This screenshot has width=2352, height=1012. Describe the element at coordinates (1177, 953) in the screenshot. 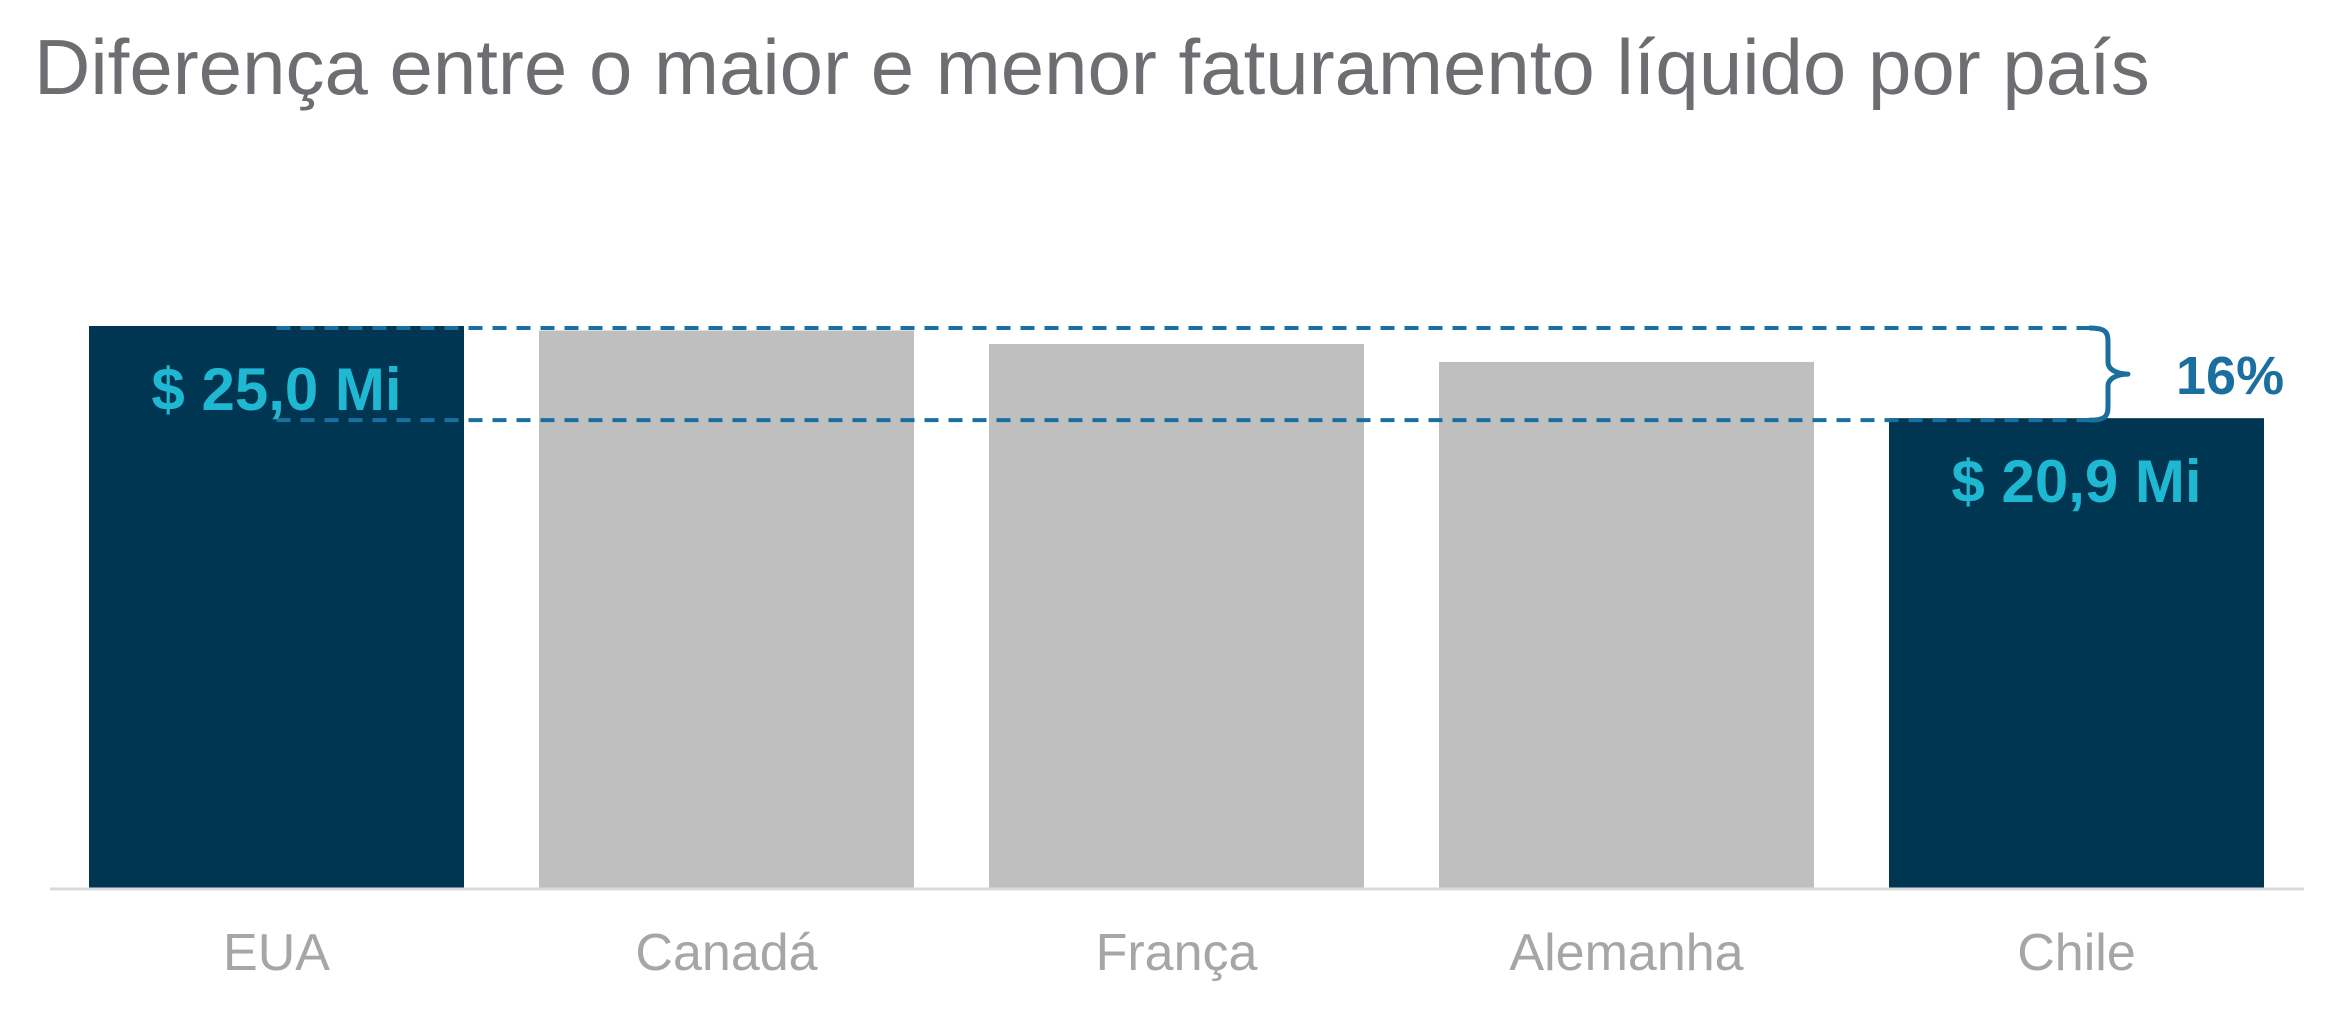

I see `x-tick-label-franca: França` at that location.